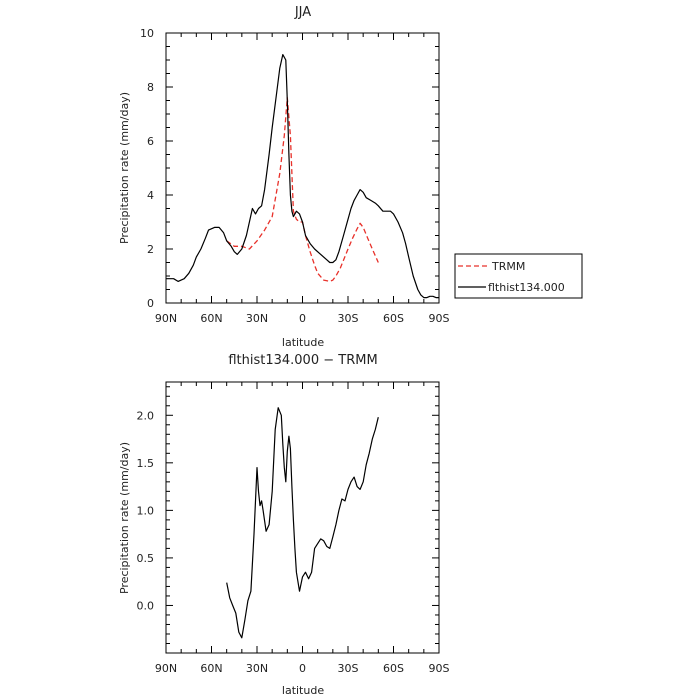  I want to click on top-x-axis-label: latitude, so click(303, 342).